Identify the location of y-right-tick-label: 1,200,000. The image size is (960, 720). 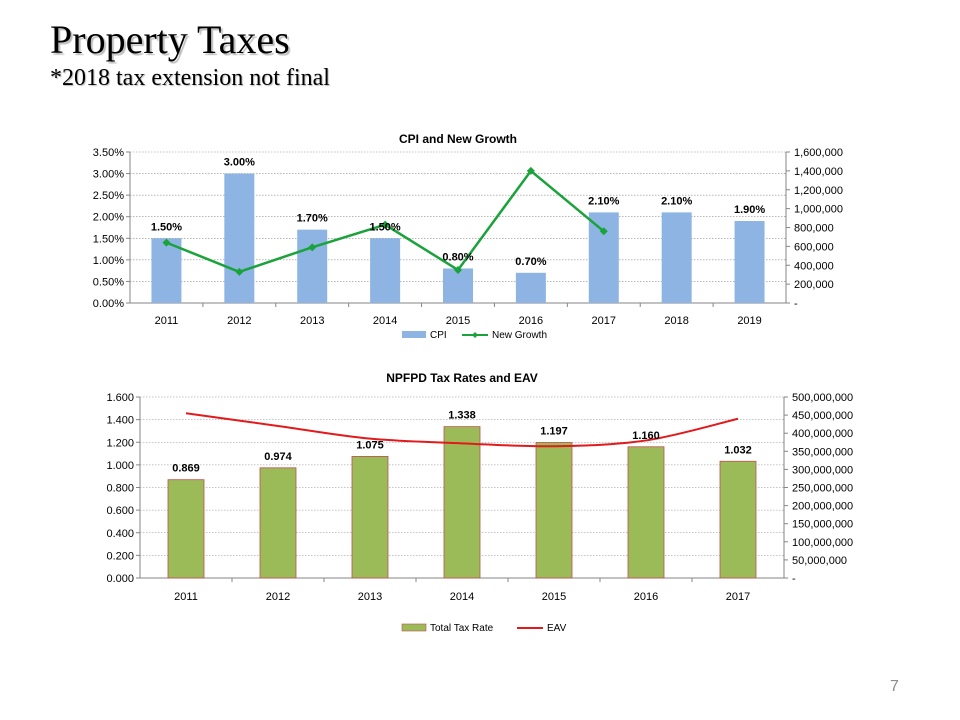
(818, 191).